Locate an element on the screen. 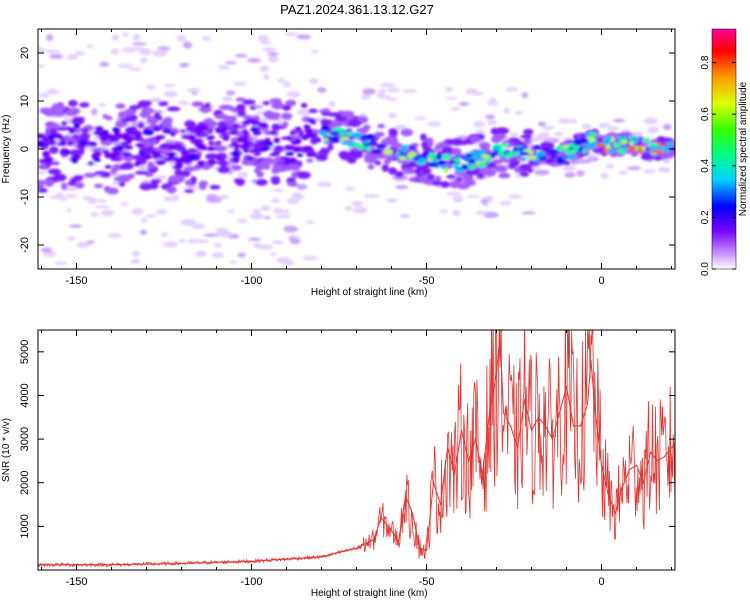  bottom-xtick-label: 0 is located at coordinates (601, 582).